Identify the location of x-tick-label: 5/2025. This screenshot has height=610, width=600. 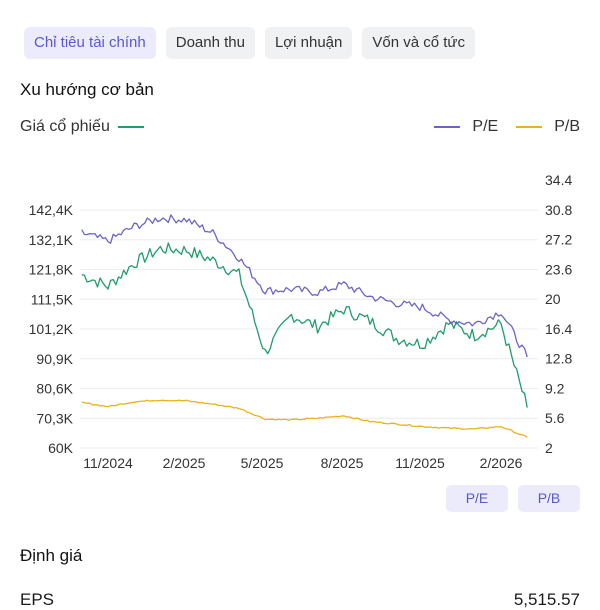
(262, 463).